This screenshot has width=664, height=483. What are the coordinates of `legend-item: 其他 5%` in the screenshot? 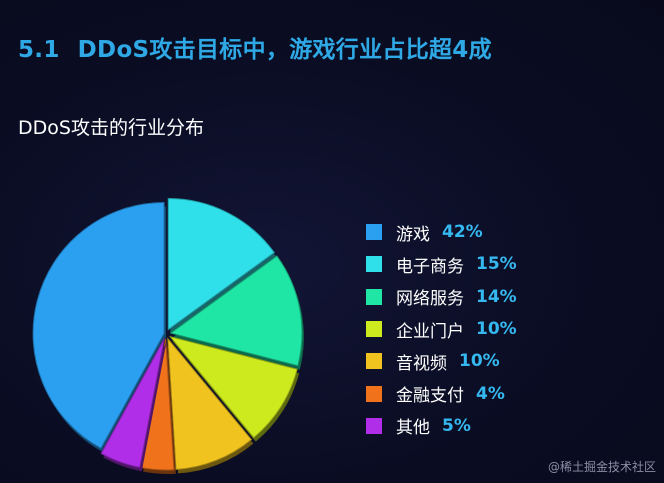 It's located at (441, 426).